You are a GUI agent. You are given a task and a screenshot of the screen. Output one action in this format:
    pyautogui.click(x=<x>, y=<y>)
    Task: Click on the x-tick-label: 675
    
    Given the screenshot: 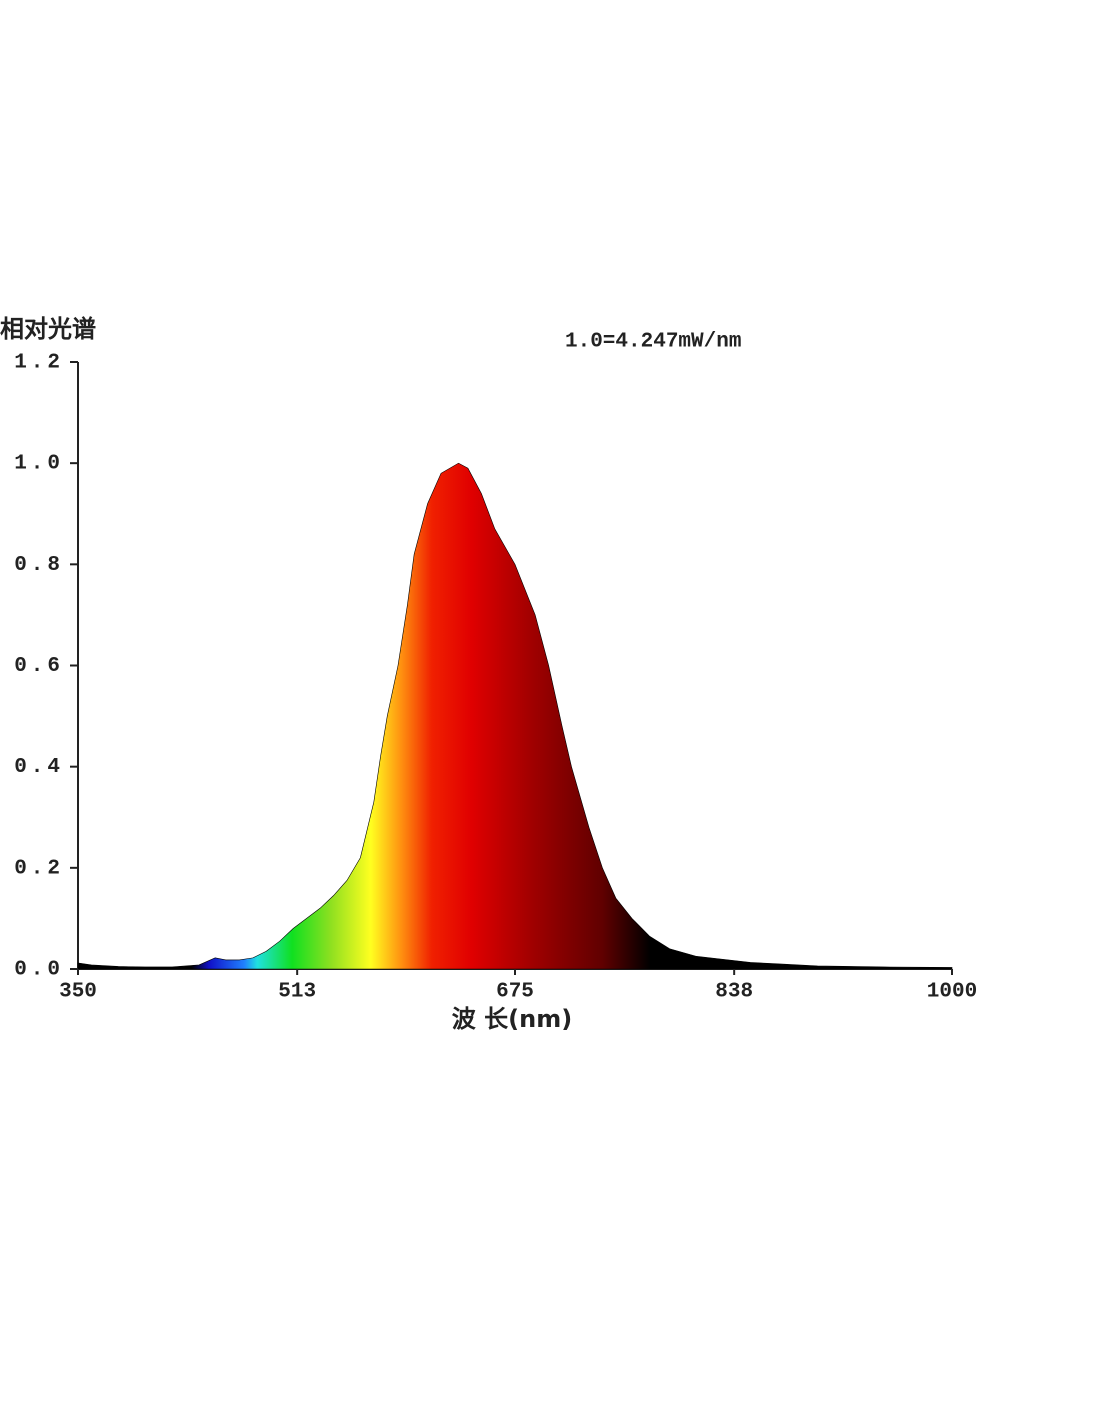 What is the action you would take?
    pyautogui.click(x=515, y=992)
    